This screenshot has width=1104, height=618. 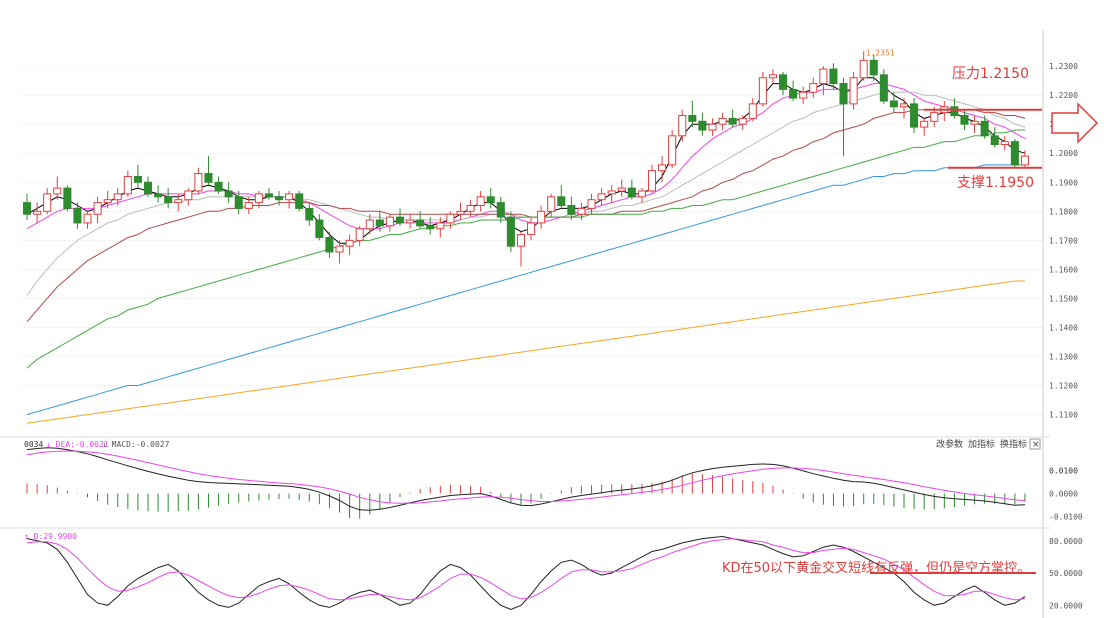 I want to click on macd-panel-button: 加指标, so click(x=981, y=444).